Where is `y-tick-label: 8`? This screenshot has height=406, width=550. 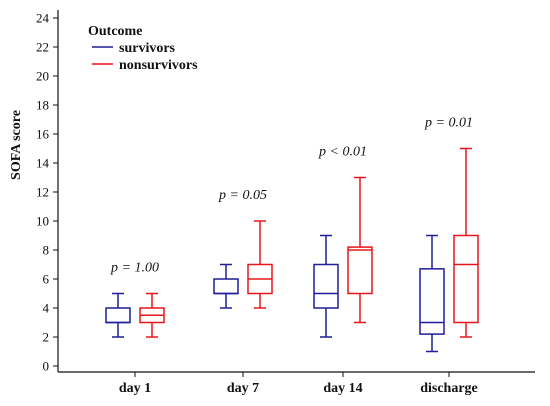 y-tick-label: 8 is located at coordinates (46, 250).